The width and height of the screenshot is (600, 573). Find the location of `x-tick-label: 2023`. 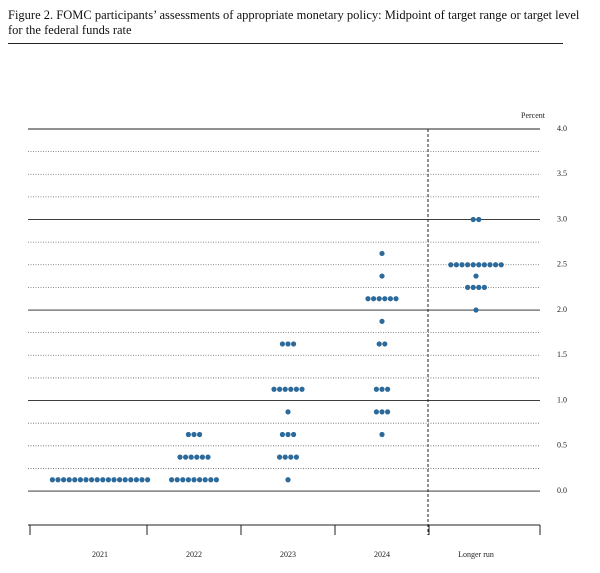

x-tick-label: 2023 is located at coordinates (288, 554).